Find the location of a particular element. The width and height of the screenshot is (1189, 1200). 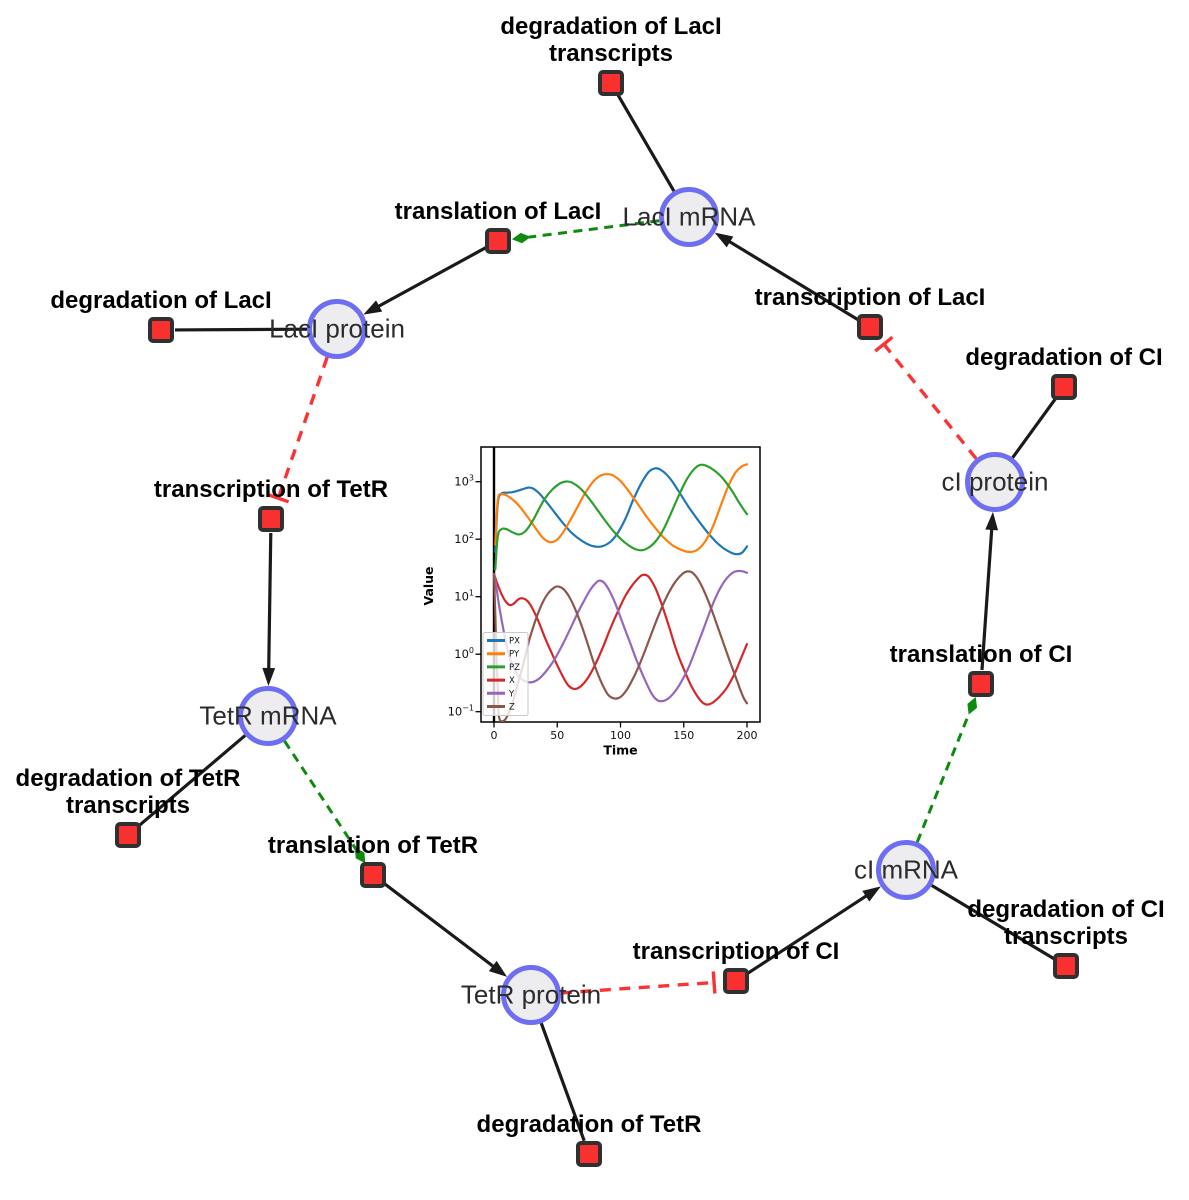

legend-label-PX: PX is located at coordinates (514, 642).